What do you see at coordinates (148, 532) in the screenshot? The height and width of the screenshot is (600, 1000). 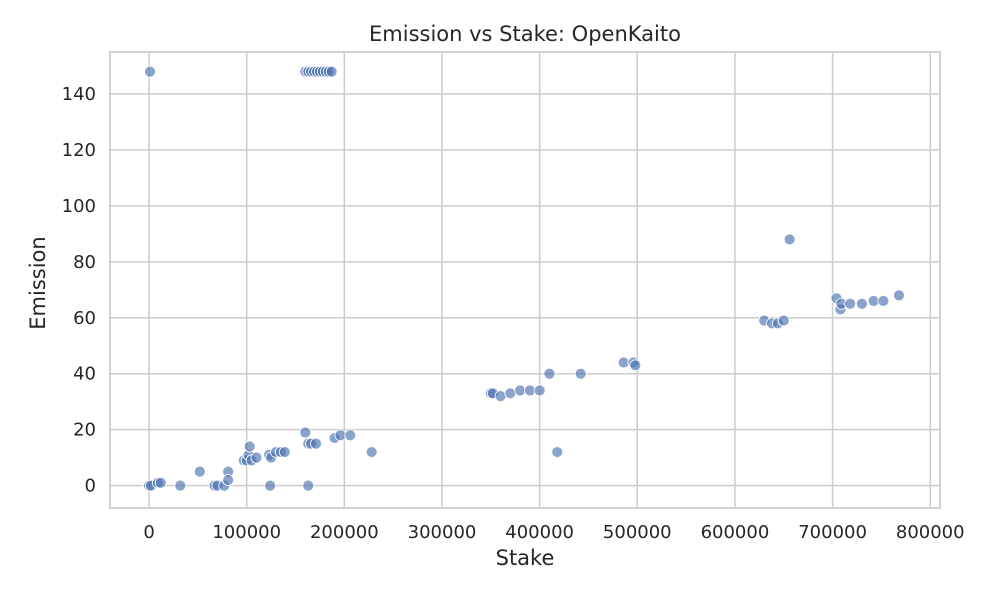 I see `x-tick-label: 0` at bounding box center [148, 532].